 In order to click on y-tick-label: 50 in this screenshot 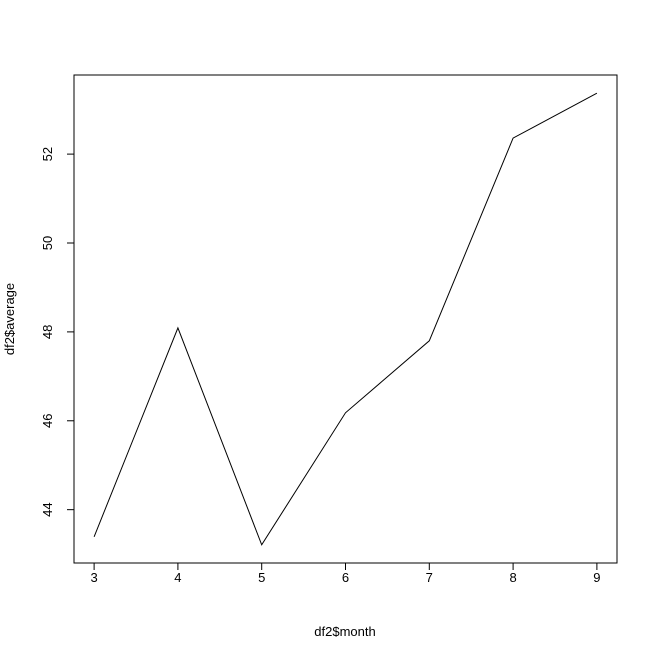, I will do `click(47, 243)`.